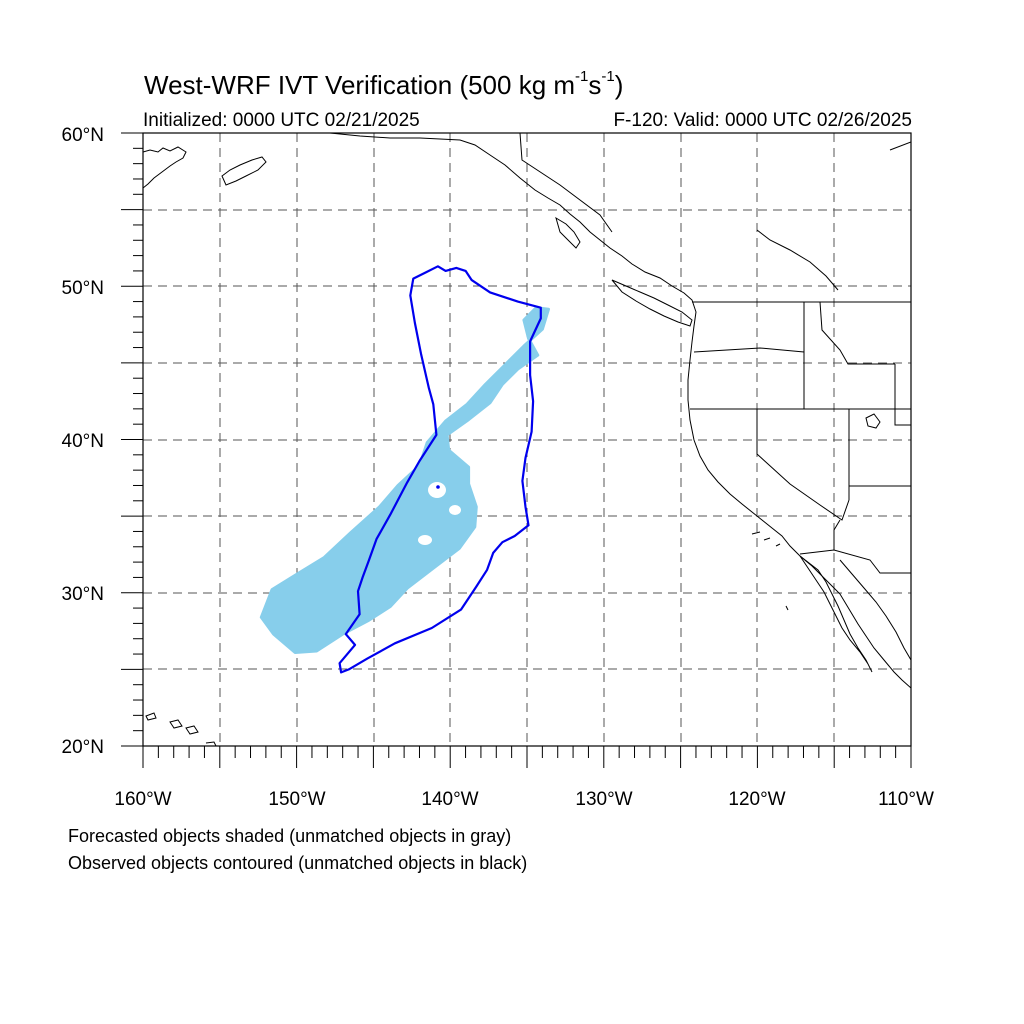  What do you see at coordinates (855, 561) in the screenshot?
I see `us-mexico-border` at bounding box center [855, 561].